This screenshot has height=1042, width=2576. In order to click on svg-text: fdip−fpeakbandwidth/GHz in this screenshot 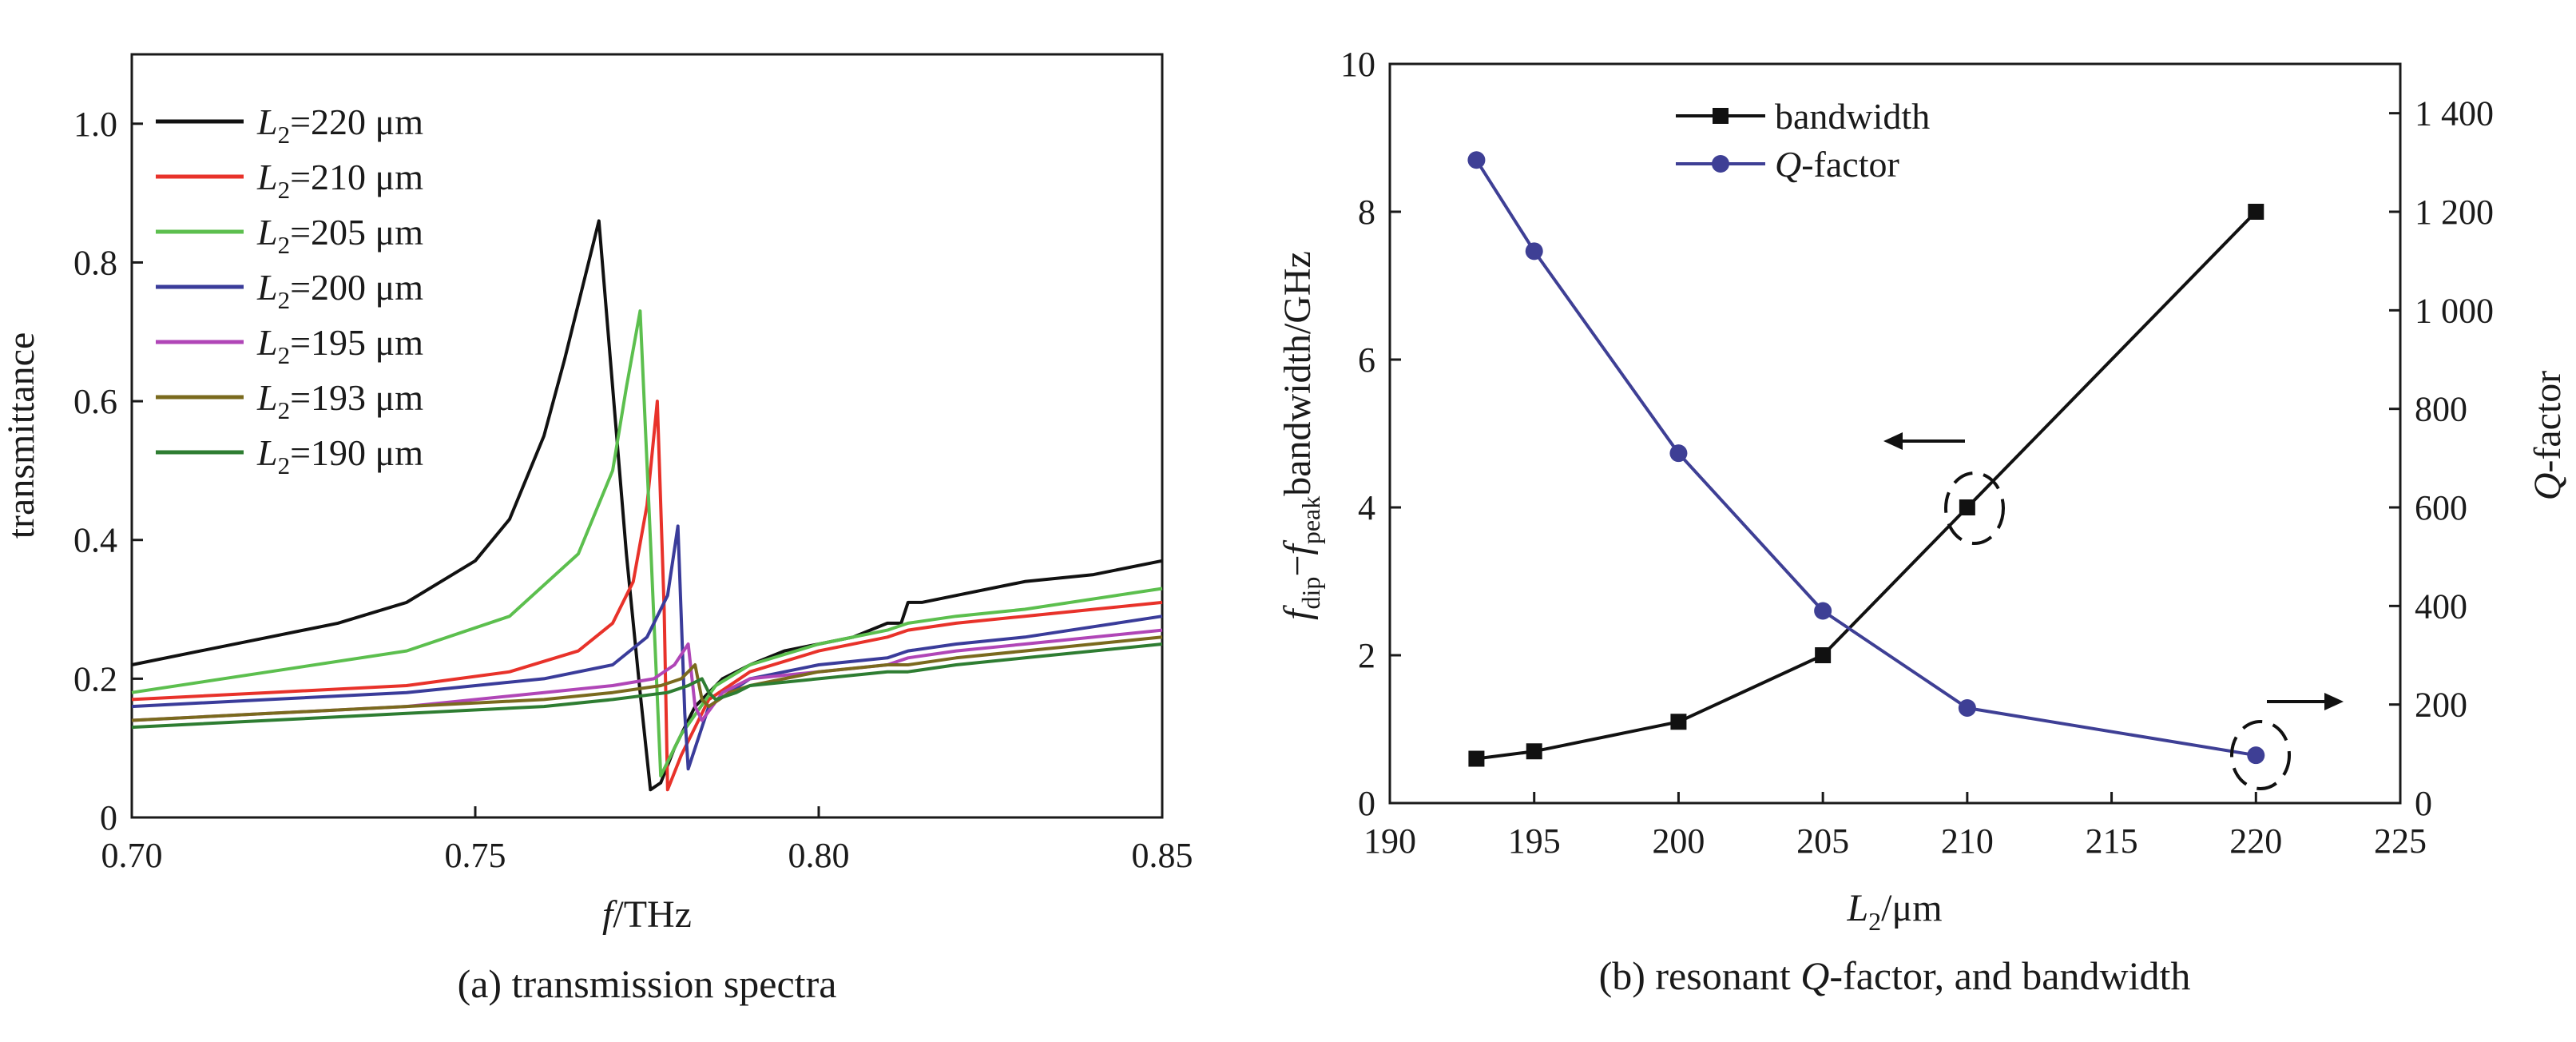, I will do `click(1300, 436)`.